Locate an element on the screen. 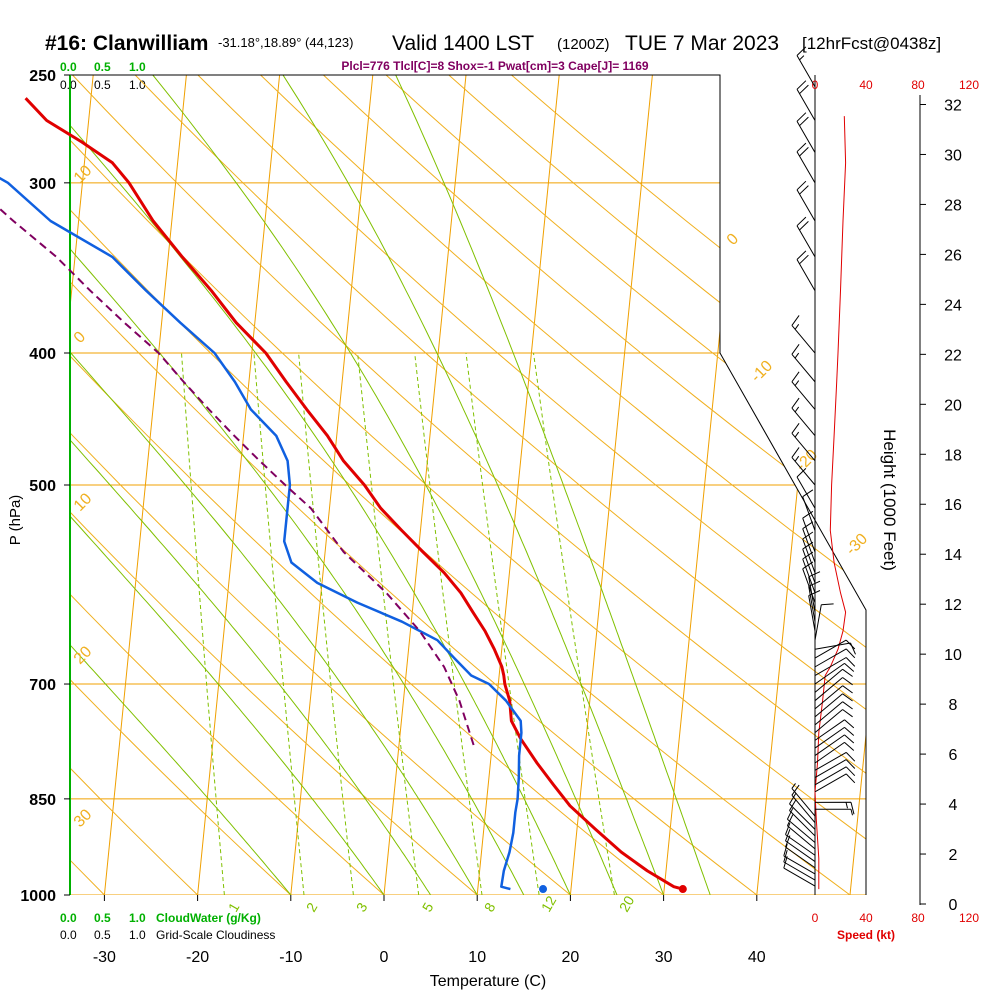 This screenshot has height=1000, width=1000. valid-time: Valid 1400 LST is located at coordinates (463, 43).